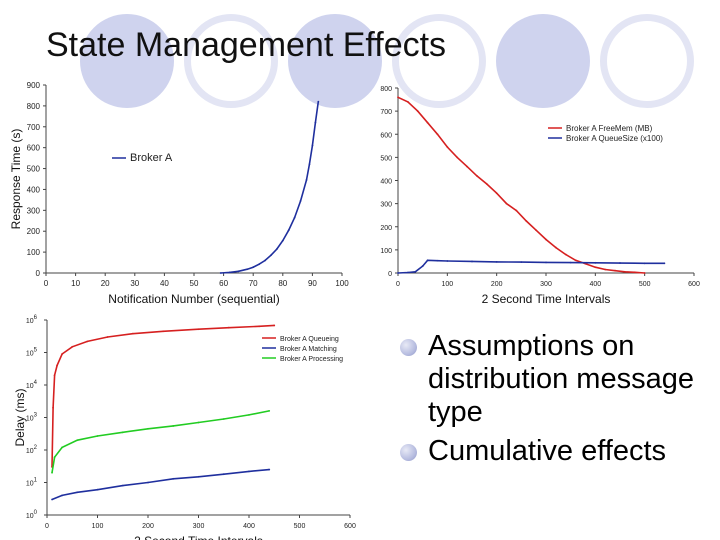 This screenshot has height=540, width=720. Describe the element at coordinates (36, 513) in the screenshot. I see `y-tick-exponent: 0` at that location.